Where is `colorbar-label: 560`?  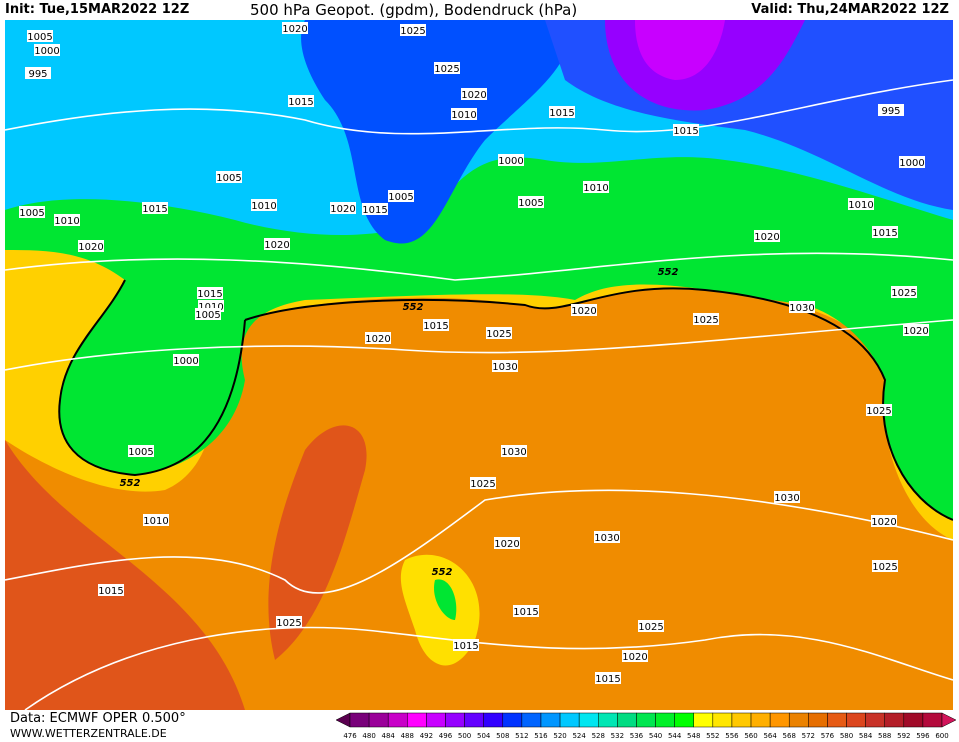
colorbar-label: 560 is located at coordinates (750, 736).